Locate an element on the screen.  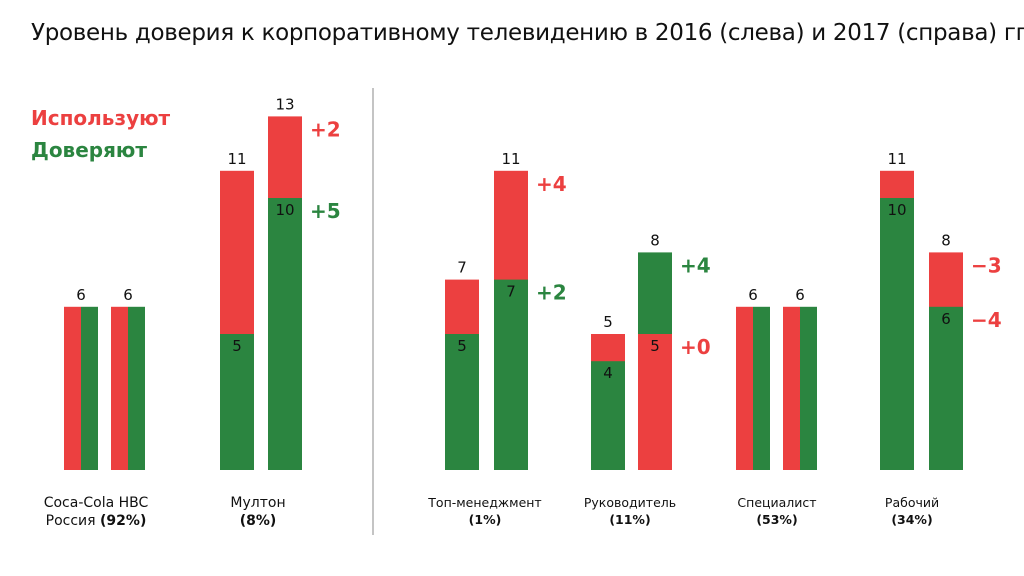
group5-trust-delta: −4 is located at coordinates (986, 320).